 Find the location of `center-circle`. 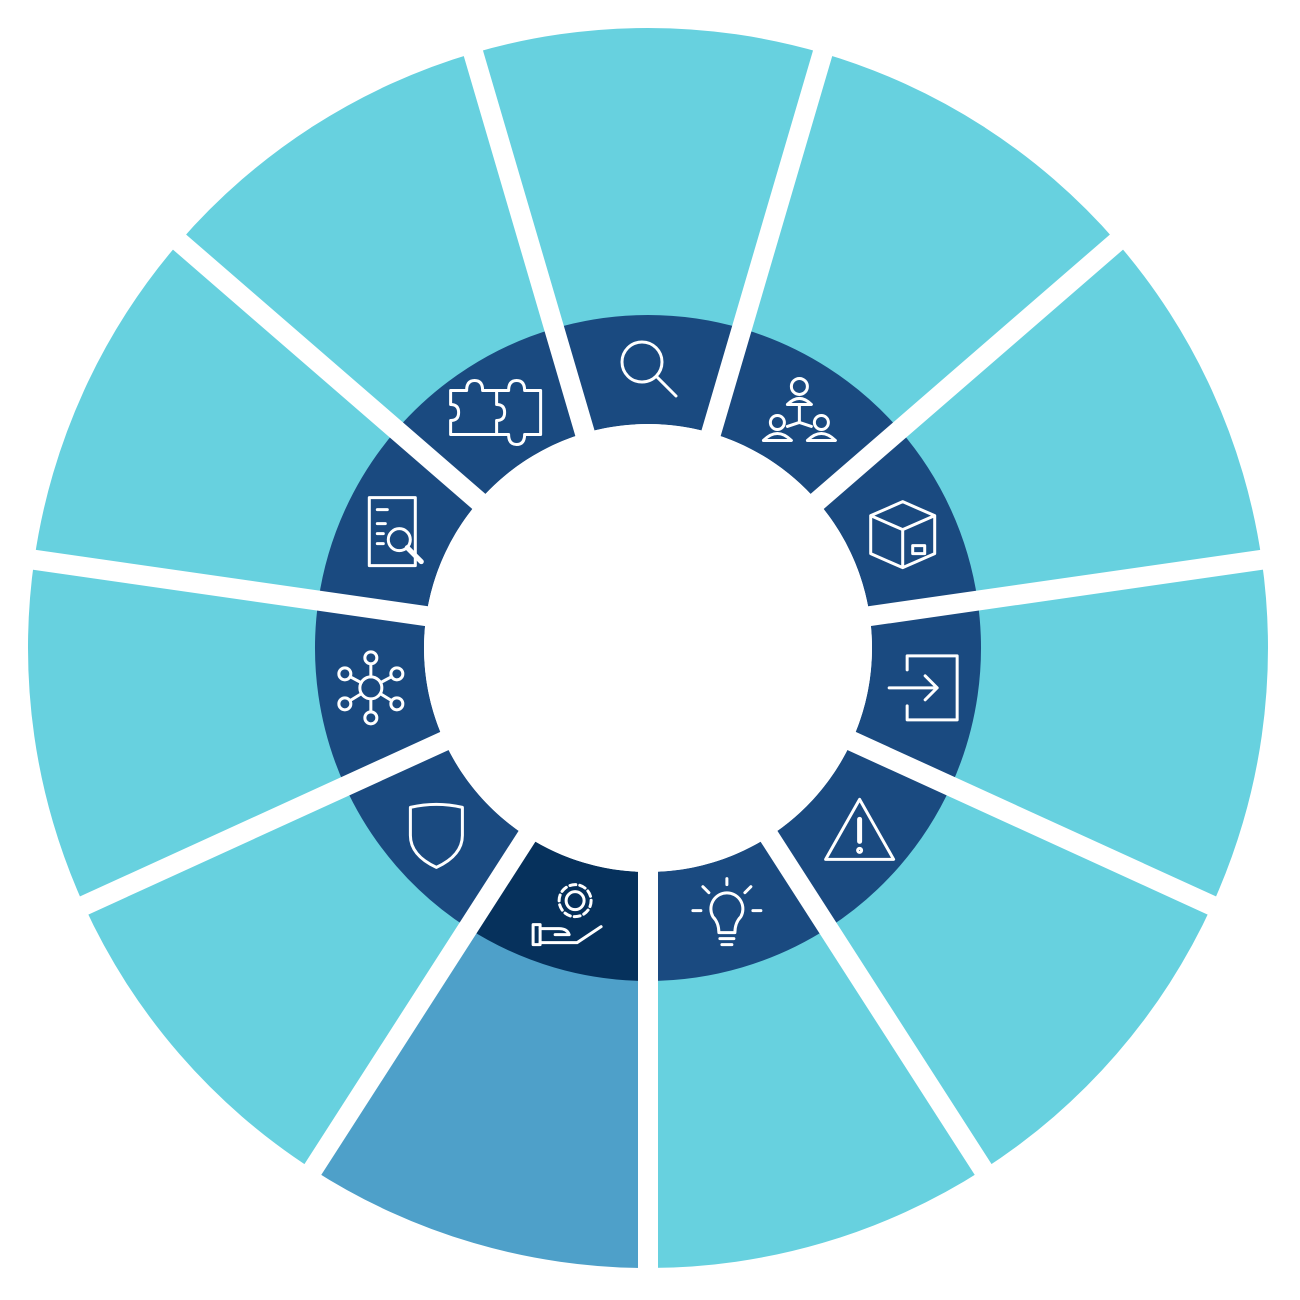

center-circle is located at coordinates (648, 648).